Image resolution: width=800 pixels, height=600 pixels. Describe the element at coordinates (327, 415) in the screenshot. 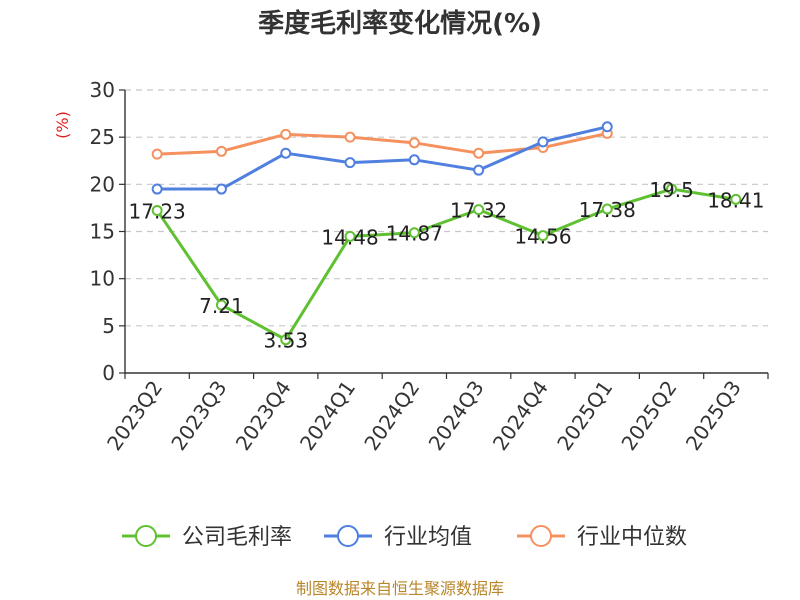

I see `x-tick-label: 2024Q1` at that location.